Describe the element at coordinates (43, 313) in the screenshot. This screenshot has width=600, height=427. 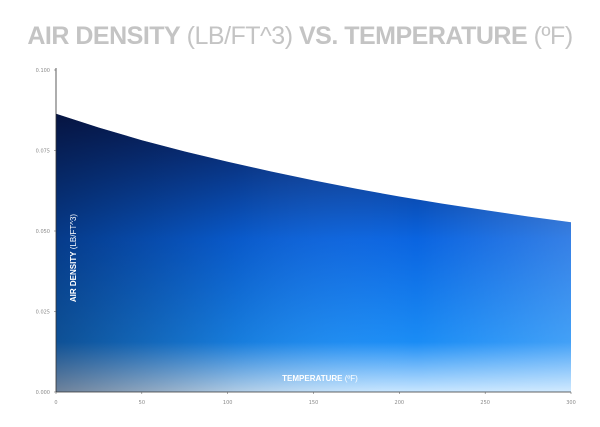
I see `y-tick-label: 0.025` at that location.